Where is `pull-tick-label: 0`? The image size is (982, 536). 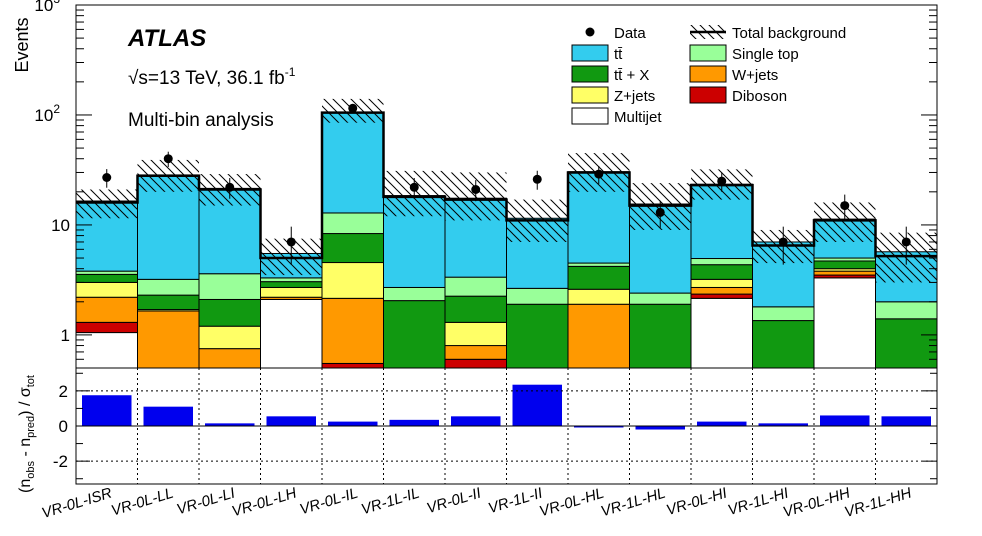
pull-tick-label: 0 is located at coordinates (63, 426).